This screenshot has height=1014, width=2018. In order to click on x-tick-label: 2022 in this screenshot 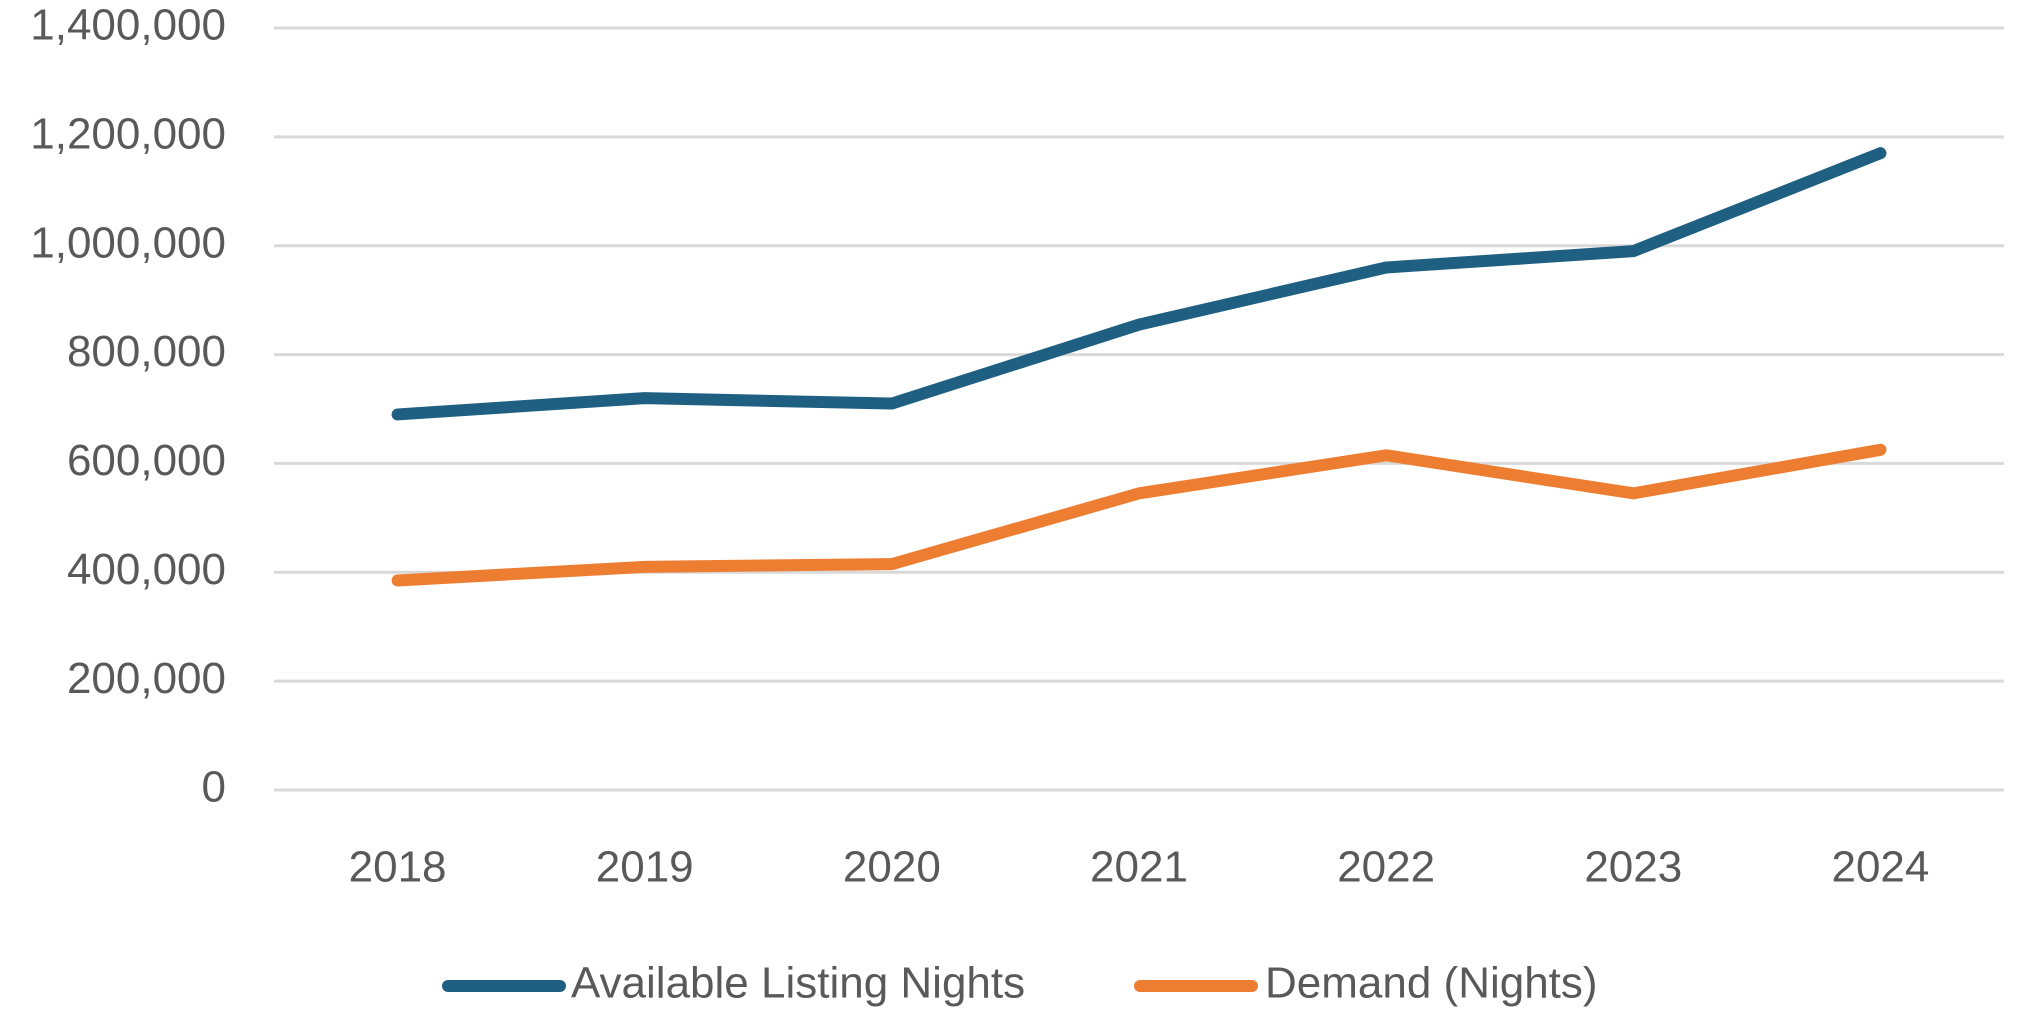, I will do `click(1386, 867)`.